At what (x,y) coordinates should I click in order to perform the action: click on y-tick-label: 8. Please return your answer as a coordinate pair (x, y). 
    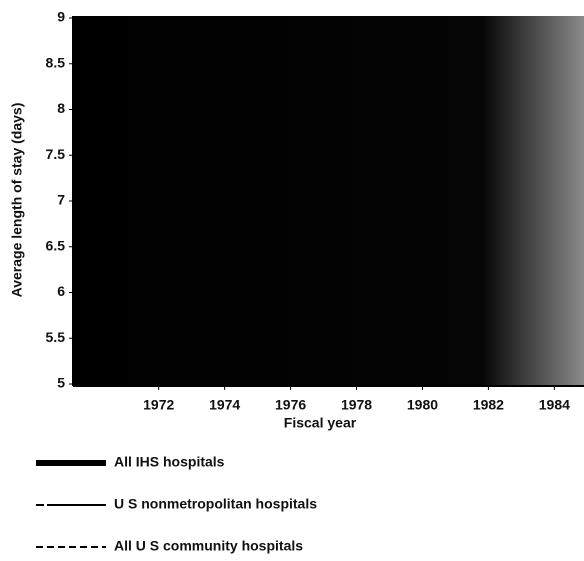
    Looking at the image, I should click on (61, 108).